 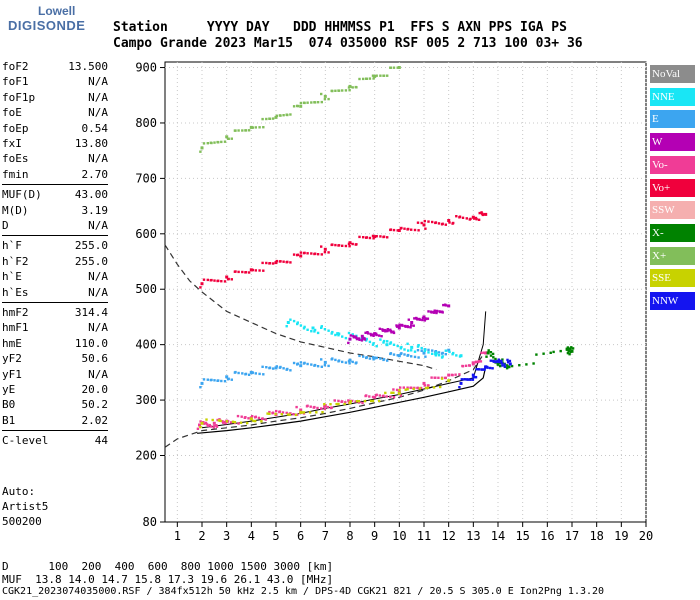 I want to click on legend-item-nnw: NNW, so click(x=672, y=301).